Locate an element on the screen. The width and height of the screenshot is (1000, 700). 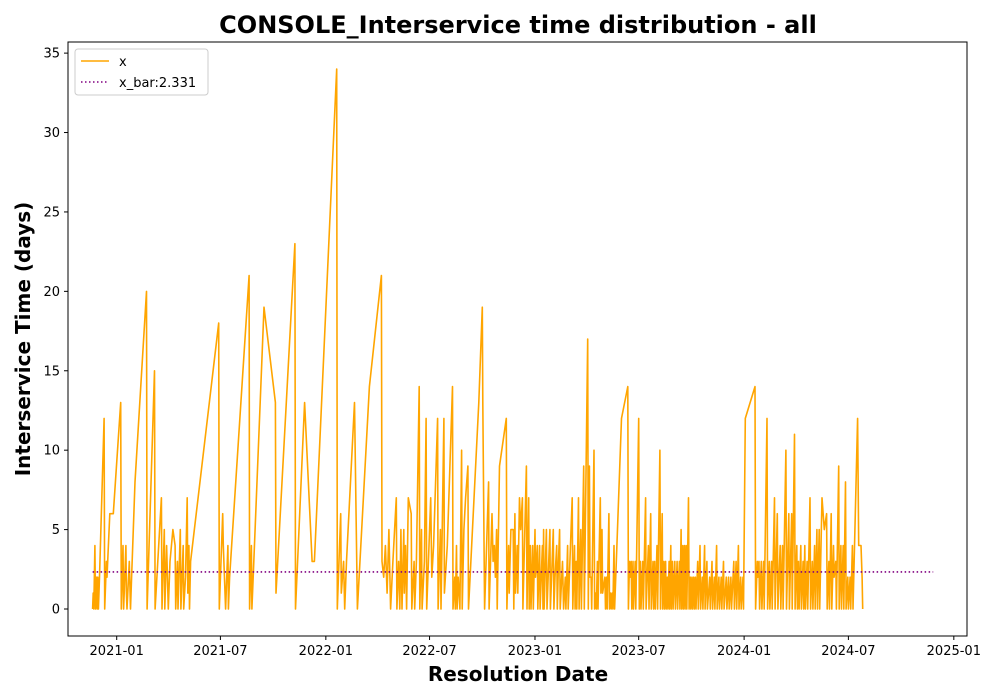
x-tick-label: 2024-01 is located at coordinates (744, 651).